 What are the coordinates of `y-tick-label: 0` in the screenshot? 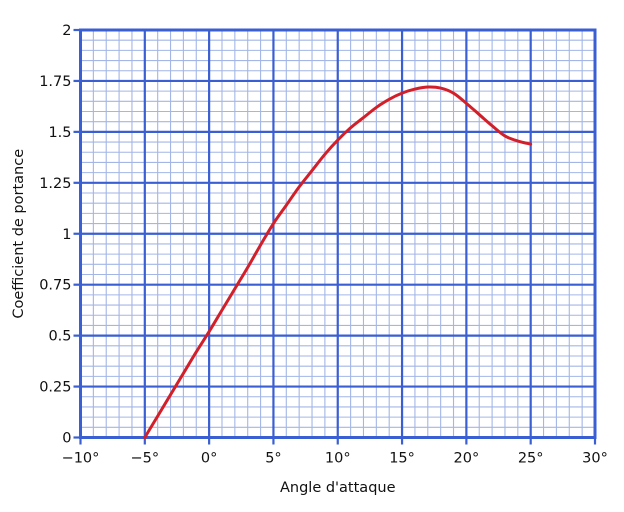 It's located at (66, 439).